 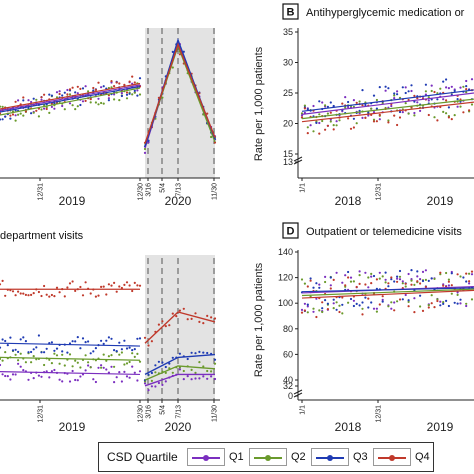 What do you see at coordinates (298, 457) in the screenshot?
I see `legend-label-q2: Q2` at bounding box center [298, 457].